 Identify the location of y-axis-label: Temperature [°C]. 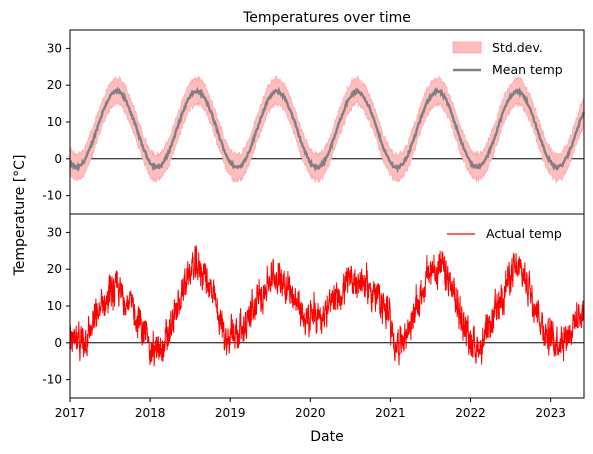
(20, 216).